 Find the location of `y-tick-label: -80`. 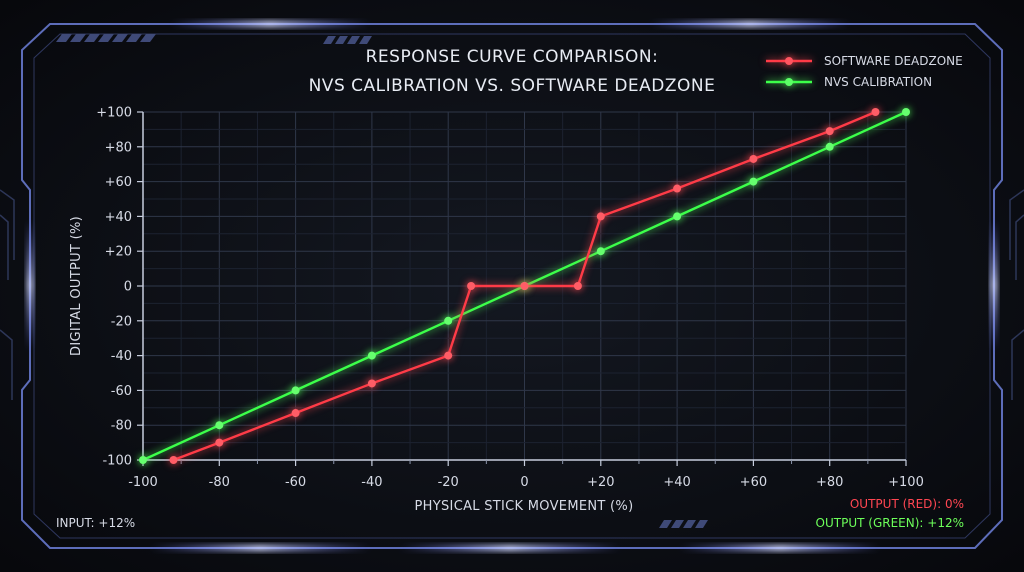

y-tick-label: -80 is located at coordinates (121, 426).